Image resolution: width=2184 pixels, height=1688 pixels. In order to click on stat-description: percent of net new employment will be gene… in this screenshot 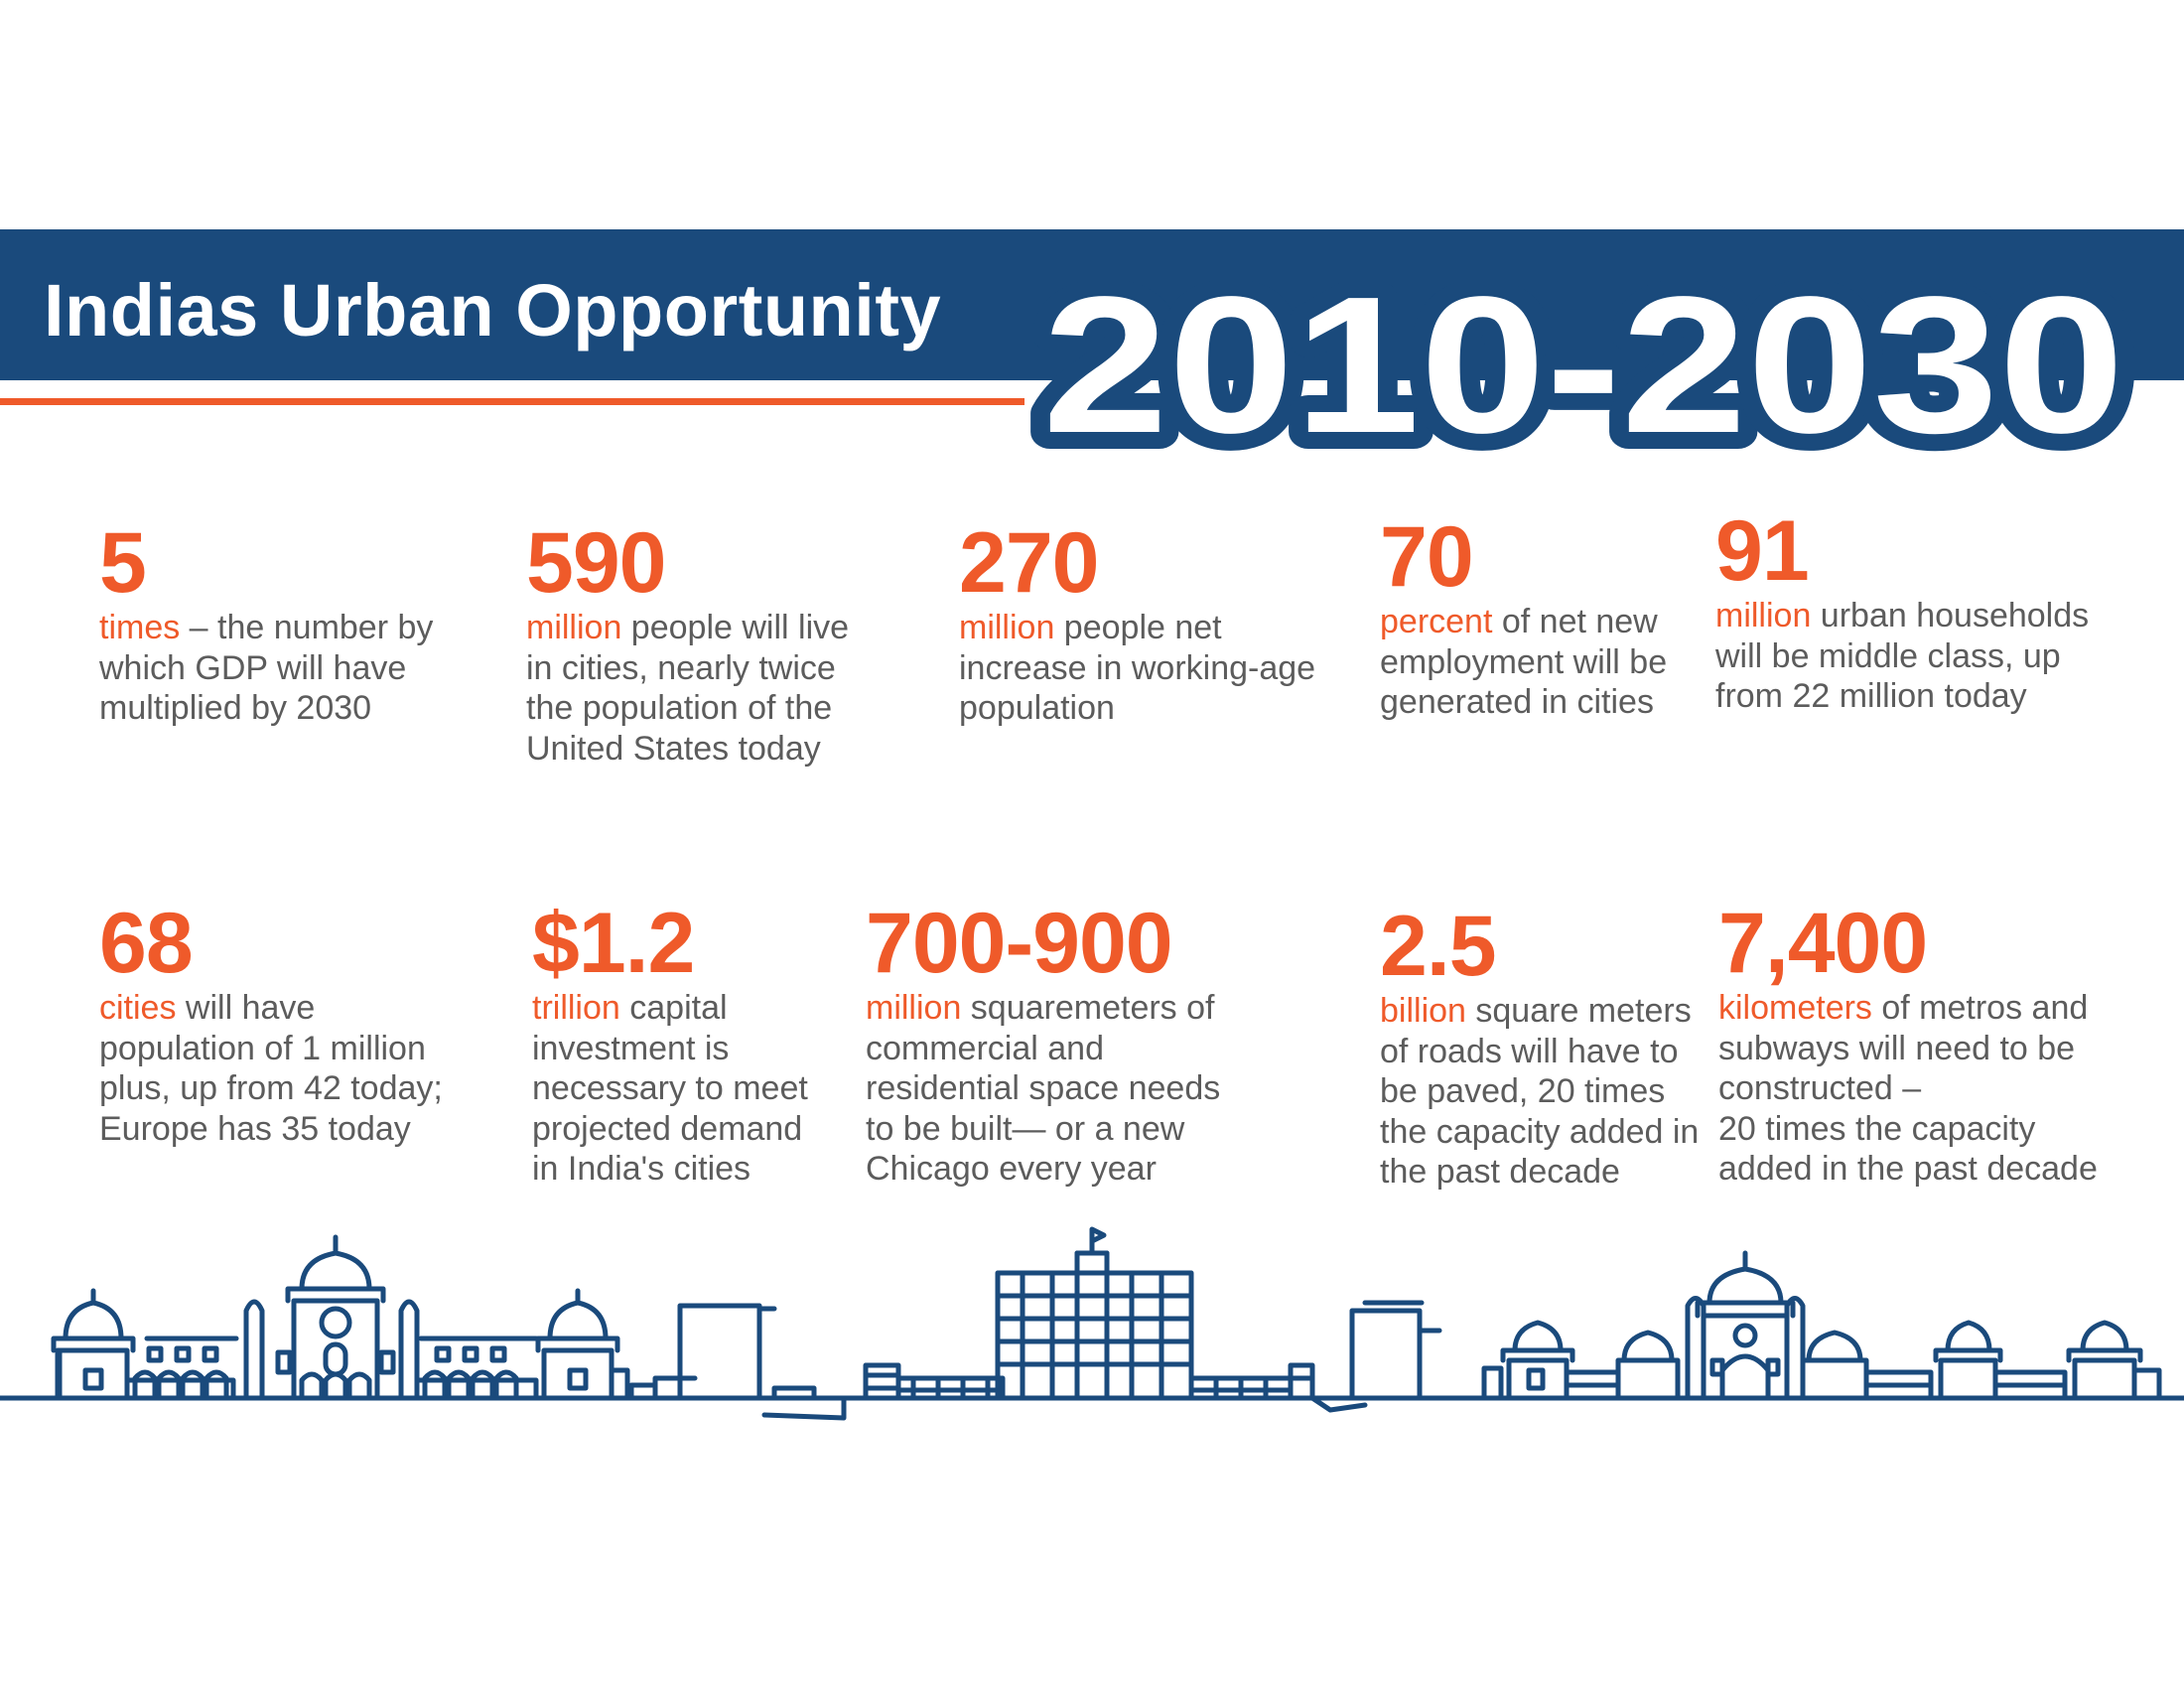, I will do `click(1524, 662)`.